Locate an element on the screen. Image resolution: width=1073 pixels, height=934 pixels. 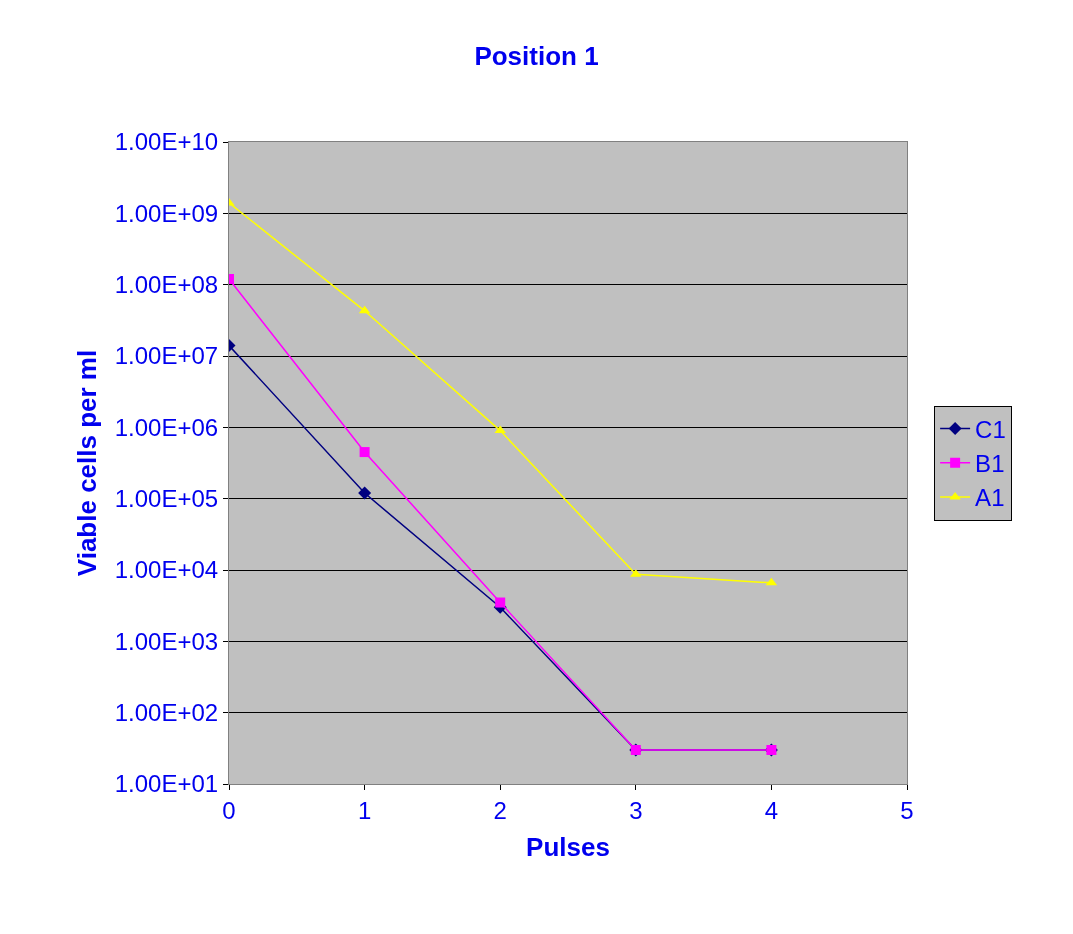
x-tick-label: 5 is located at coordinates (907, 810).